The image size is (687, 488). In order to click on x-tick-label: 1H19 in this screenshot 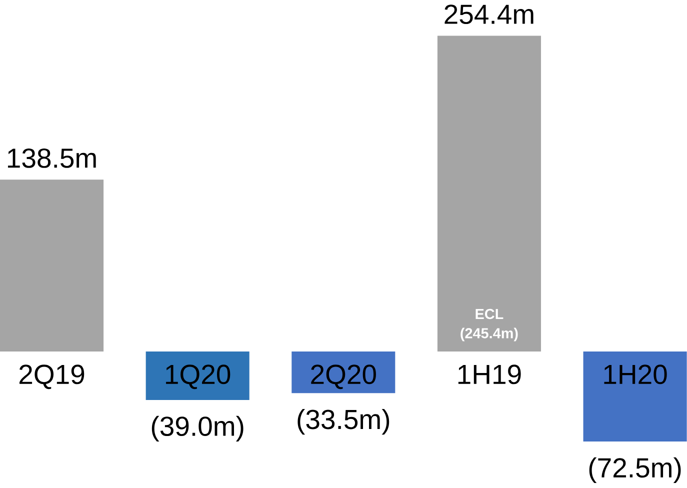, I will do `click(489, 374)`.